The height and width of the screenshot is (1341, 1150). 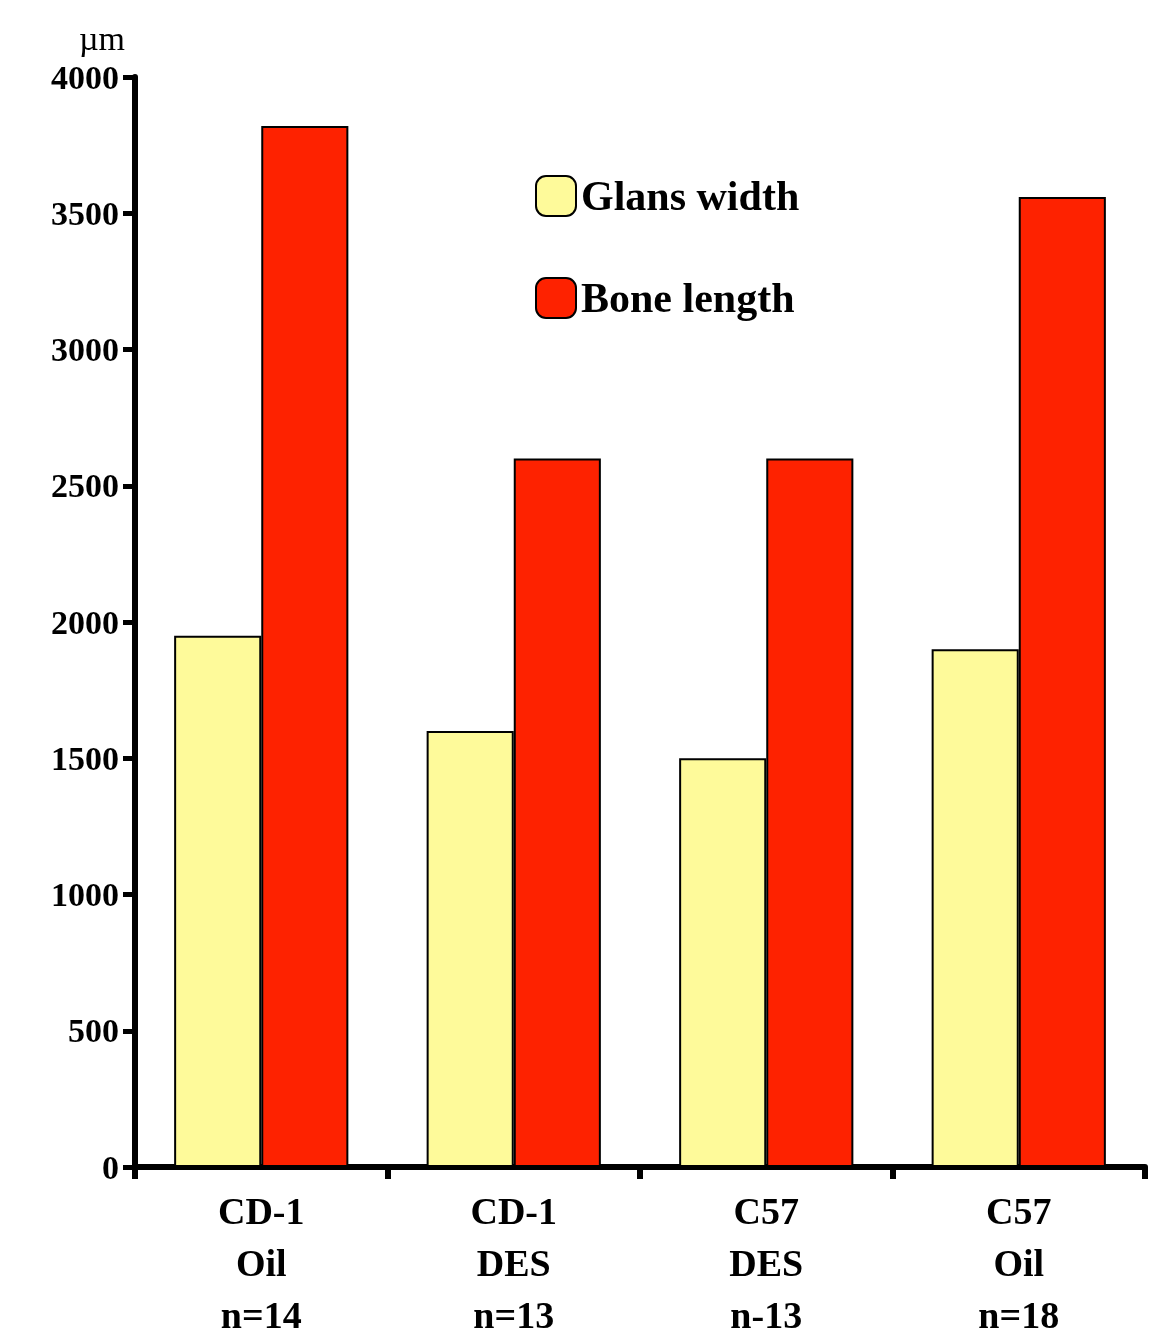 I want to click on y-axis-title: µm, so click(x=101, y=38).